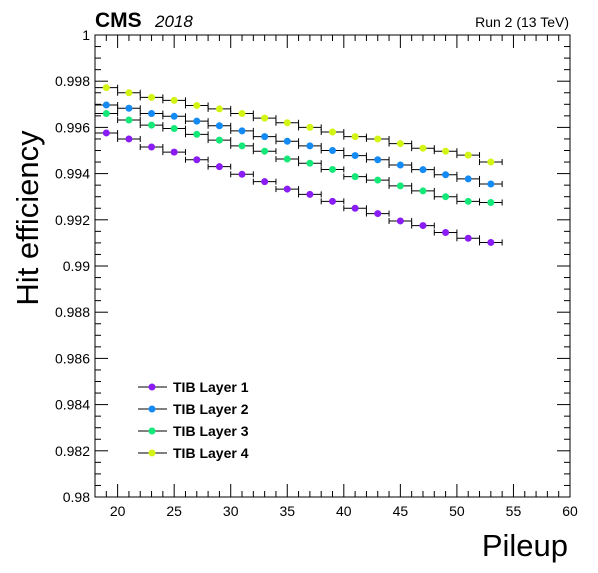 The image size is (598, 573). I want to click on legend-item: TIB Layer 4, so click(193, 453).